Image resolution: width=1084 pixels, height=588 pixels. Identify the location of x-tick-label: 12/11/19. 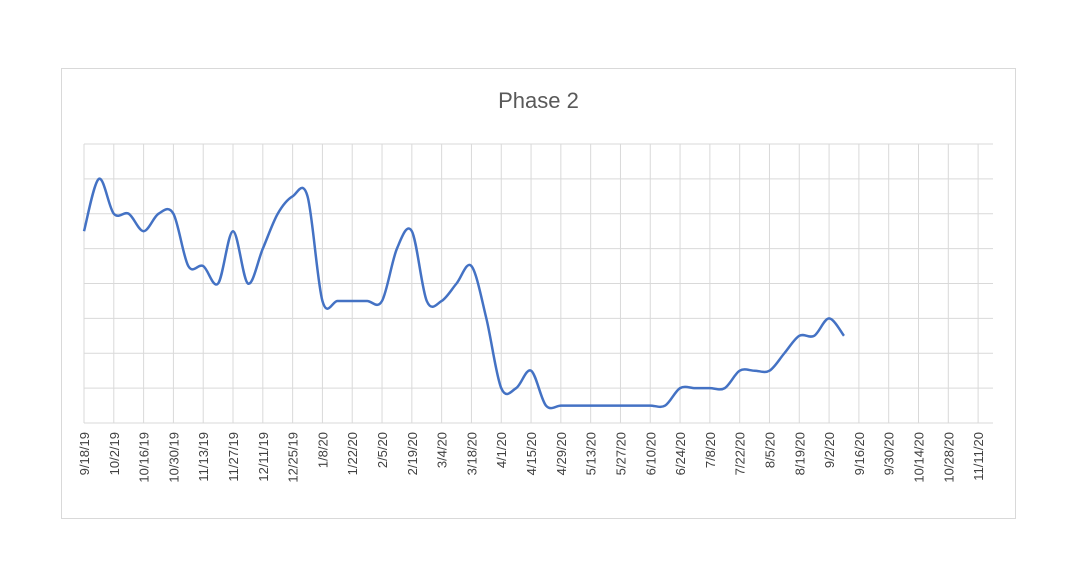
(263, 457).